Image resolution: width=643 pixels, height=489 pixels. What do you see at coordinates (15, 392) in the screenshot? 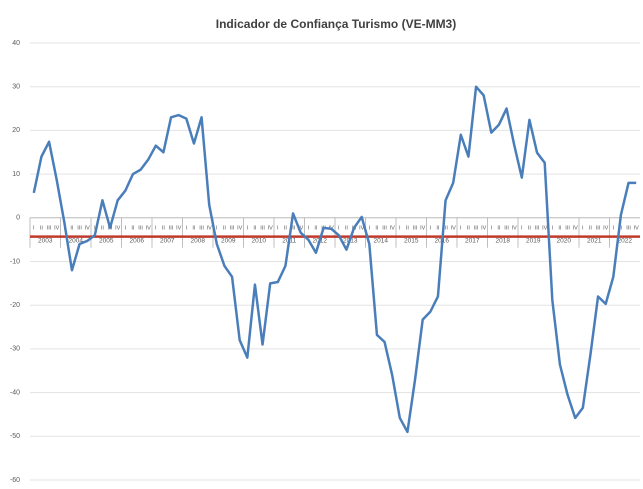
I see `y-tick-label: -40` at bounding box center [15, 392].